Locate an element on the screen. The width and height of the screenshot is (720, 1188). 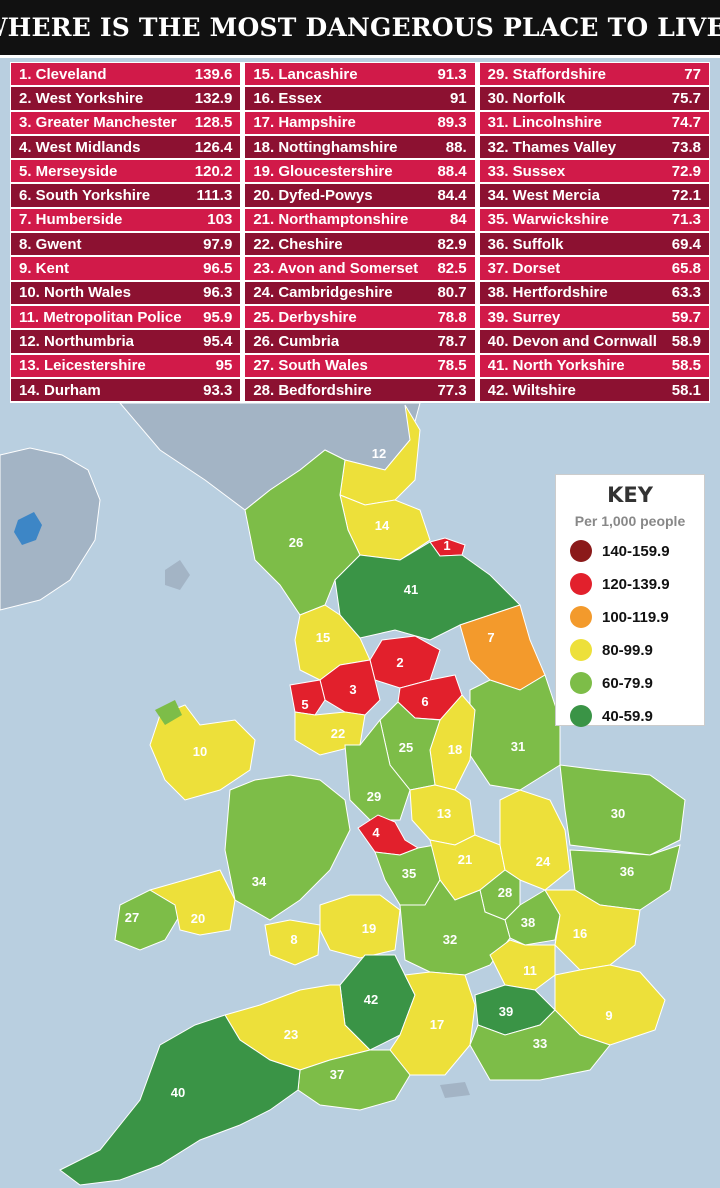
region-4-west-midlands is located at coordinates (388, 835).